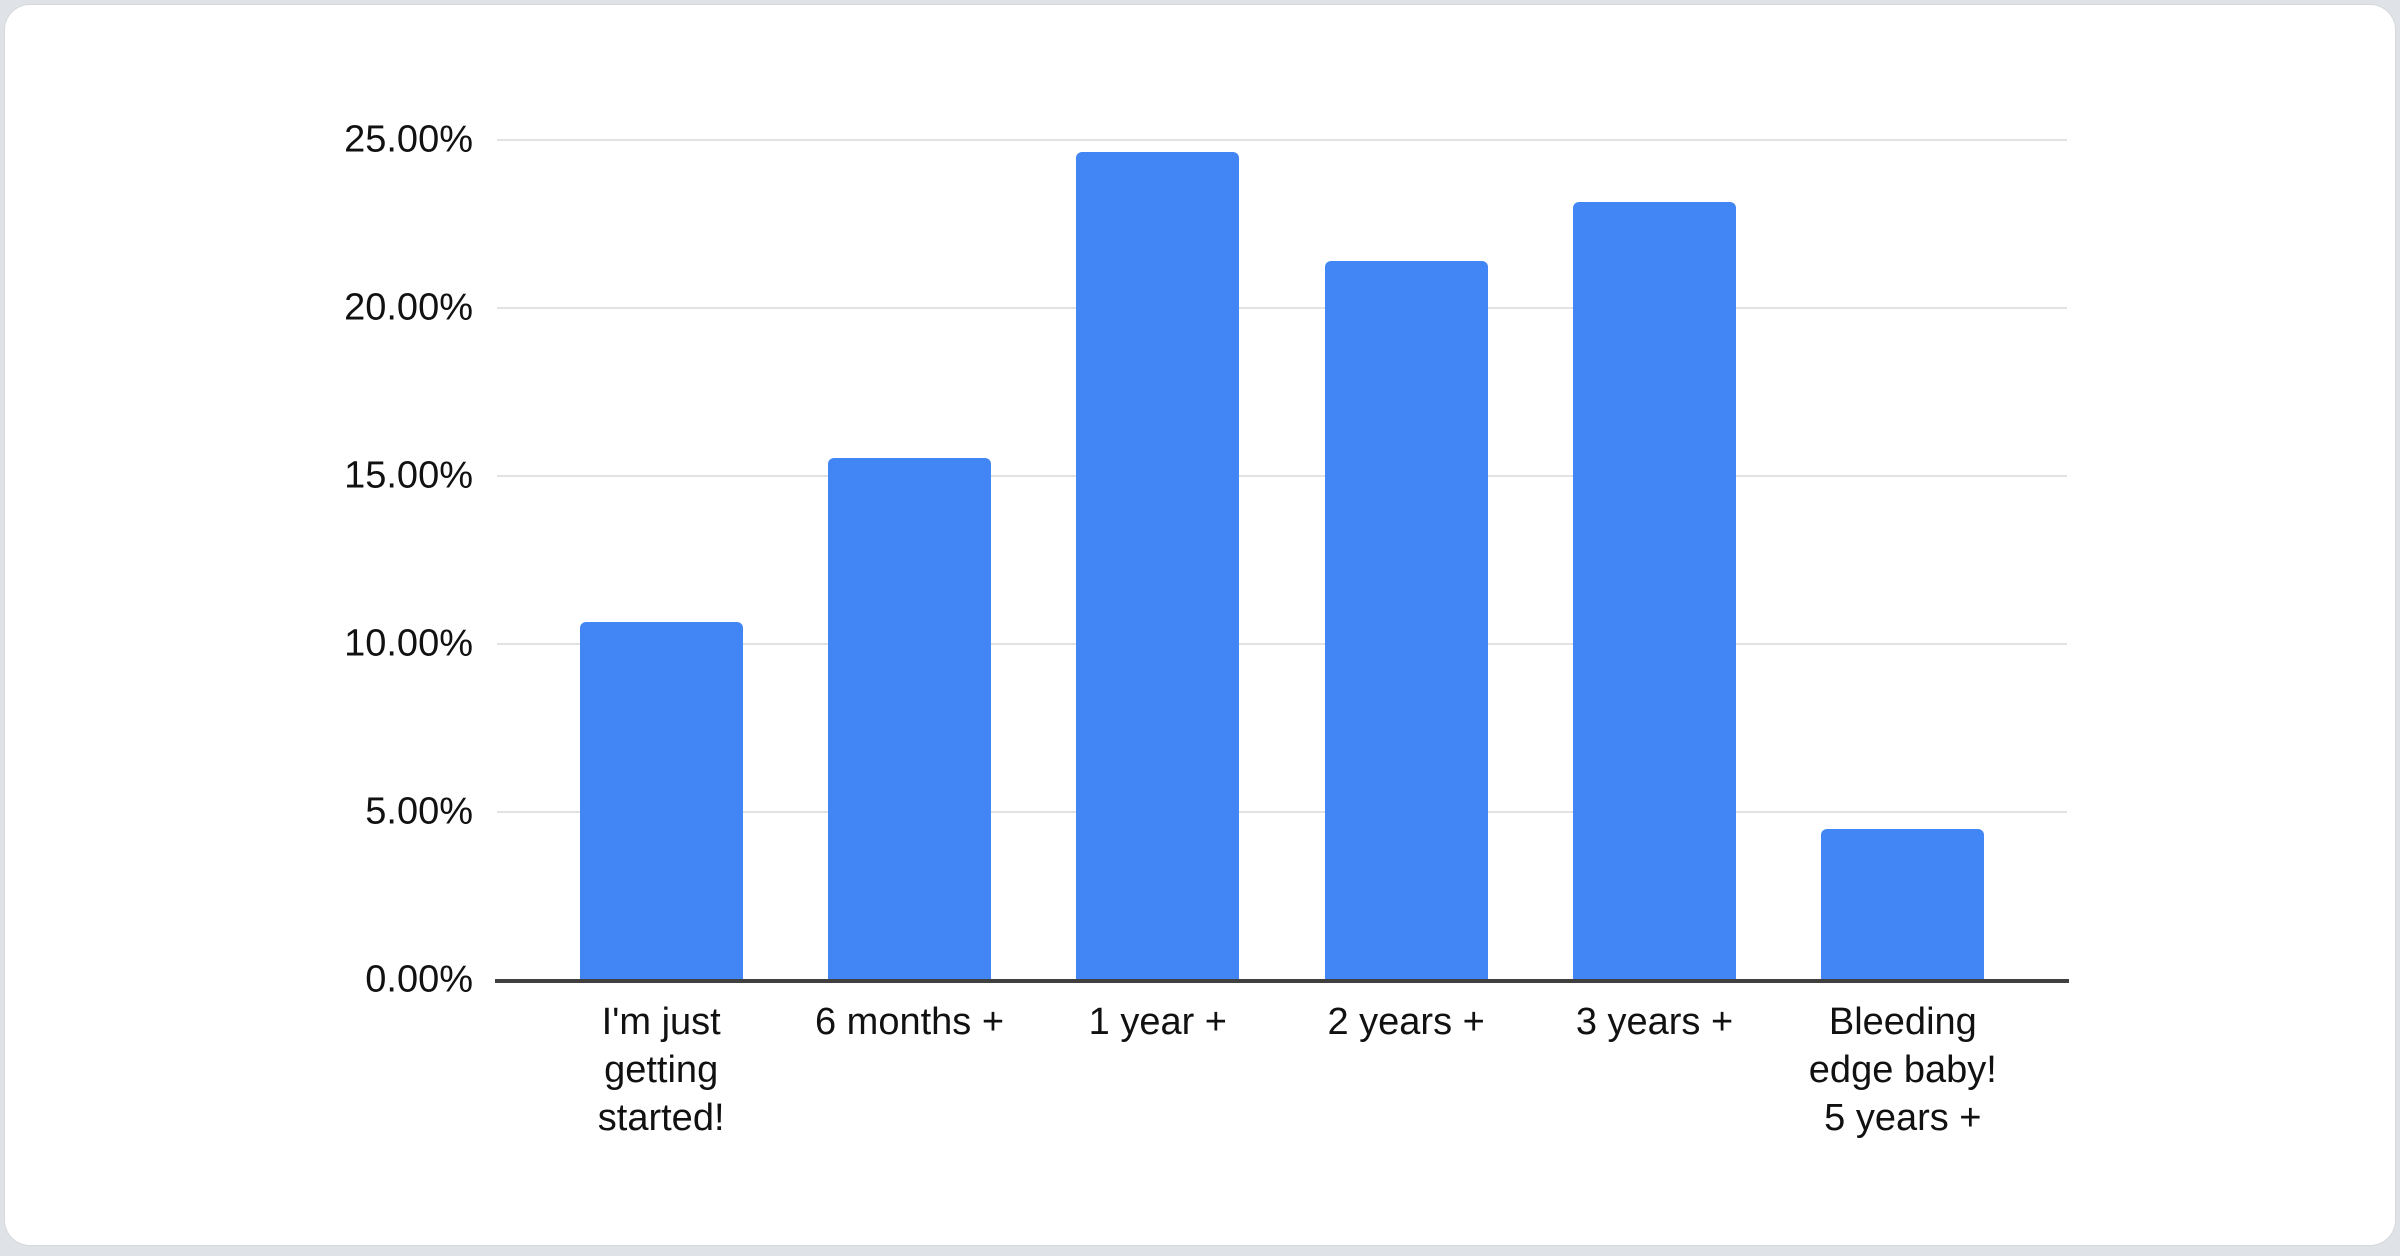  What do you see at coordinates (909, 1022) in the screenshot?
I see `x-axis-category-label: 6 months +` at bounding box center [909, 1022].